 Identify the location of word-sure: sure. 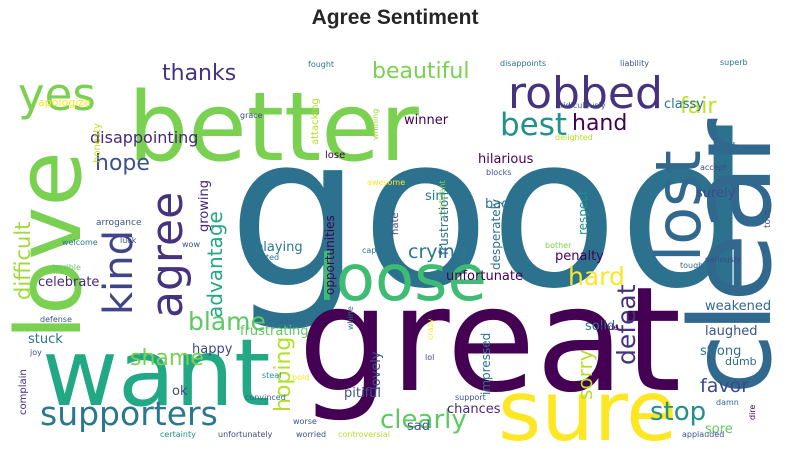
(587, 406).